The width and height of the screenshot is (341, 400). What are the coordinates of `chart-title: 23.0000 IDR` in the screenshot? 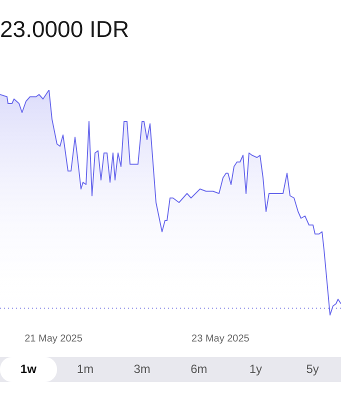 It's located at (65, 29).